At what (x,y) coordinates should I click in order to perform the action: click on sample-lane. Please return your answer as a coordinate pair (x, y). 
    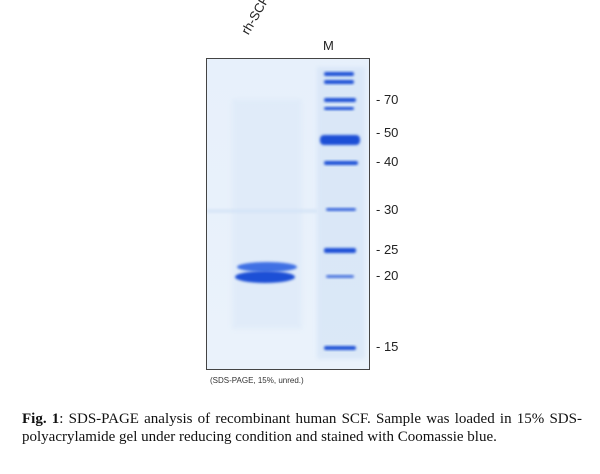
    Looking at the image, I should click on (266, 272).